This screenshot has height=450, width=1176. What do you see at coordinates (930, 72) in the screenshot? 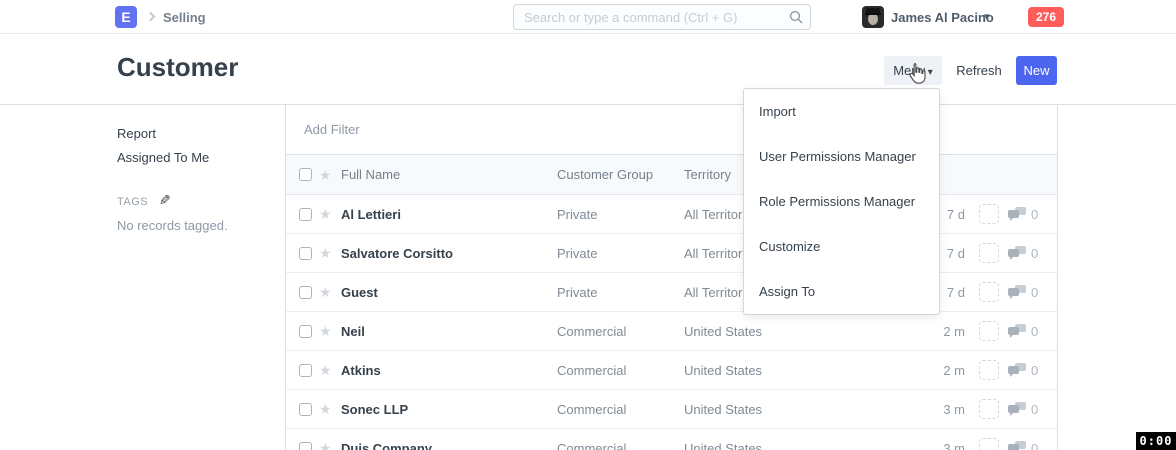
I see `chevron-down-icon: ▾` at bounding box center [930, 72].